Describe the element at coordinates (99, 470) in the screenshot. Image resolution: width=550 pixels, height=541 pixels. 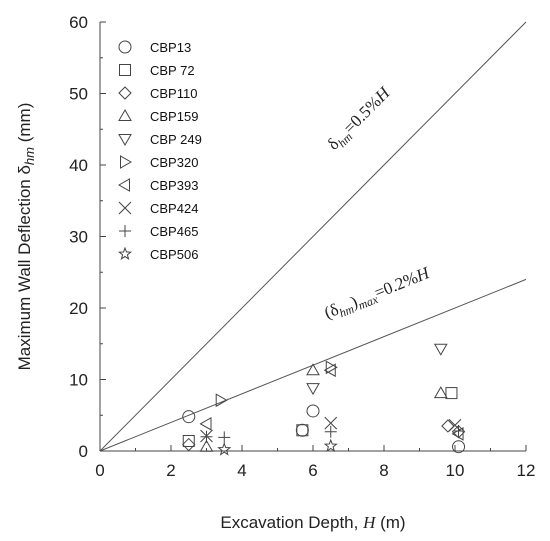
I see `x-tick-label: 0` at that location.